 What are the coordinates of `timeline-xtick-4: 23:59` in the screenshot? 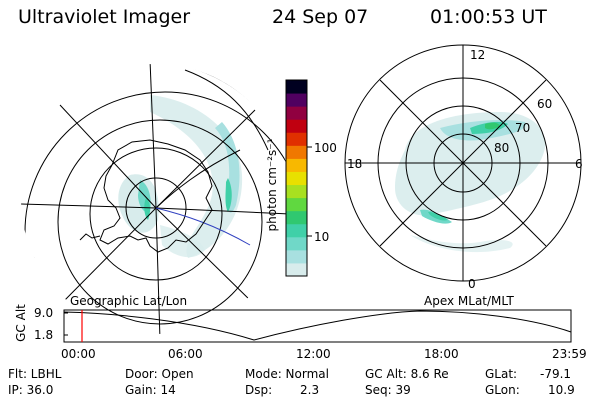 It's located at (569, 354).